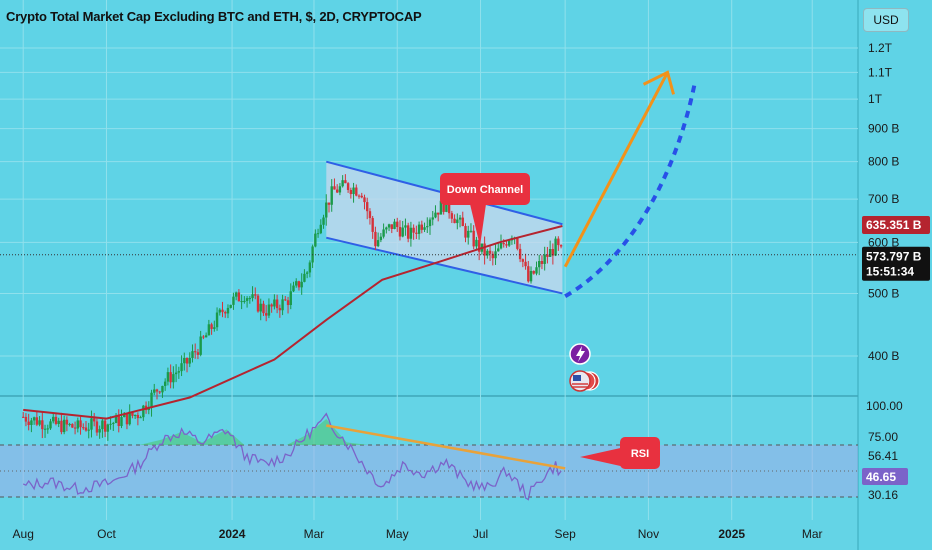 The image size is (932, 550). What do you see at coordinates (485, 190) in the screenshot?
I see `down-channel-label: Down Channel` at bounding box center [485, 190].